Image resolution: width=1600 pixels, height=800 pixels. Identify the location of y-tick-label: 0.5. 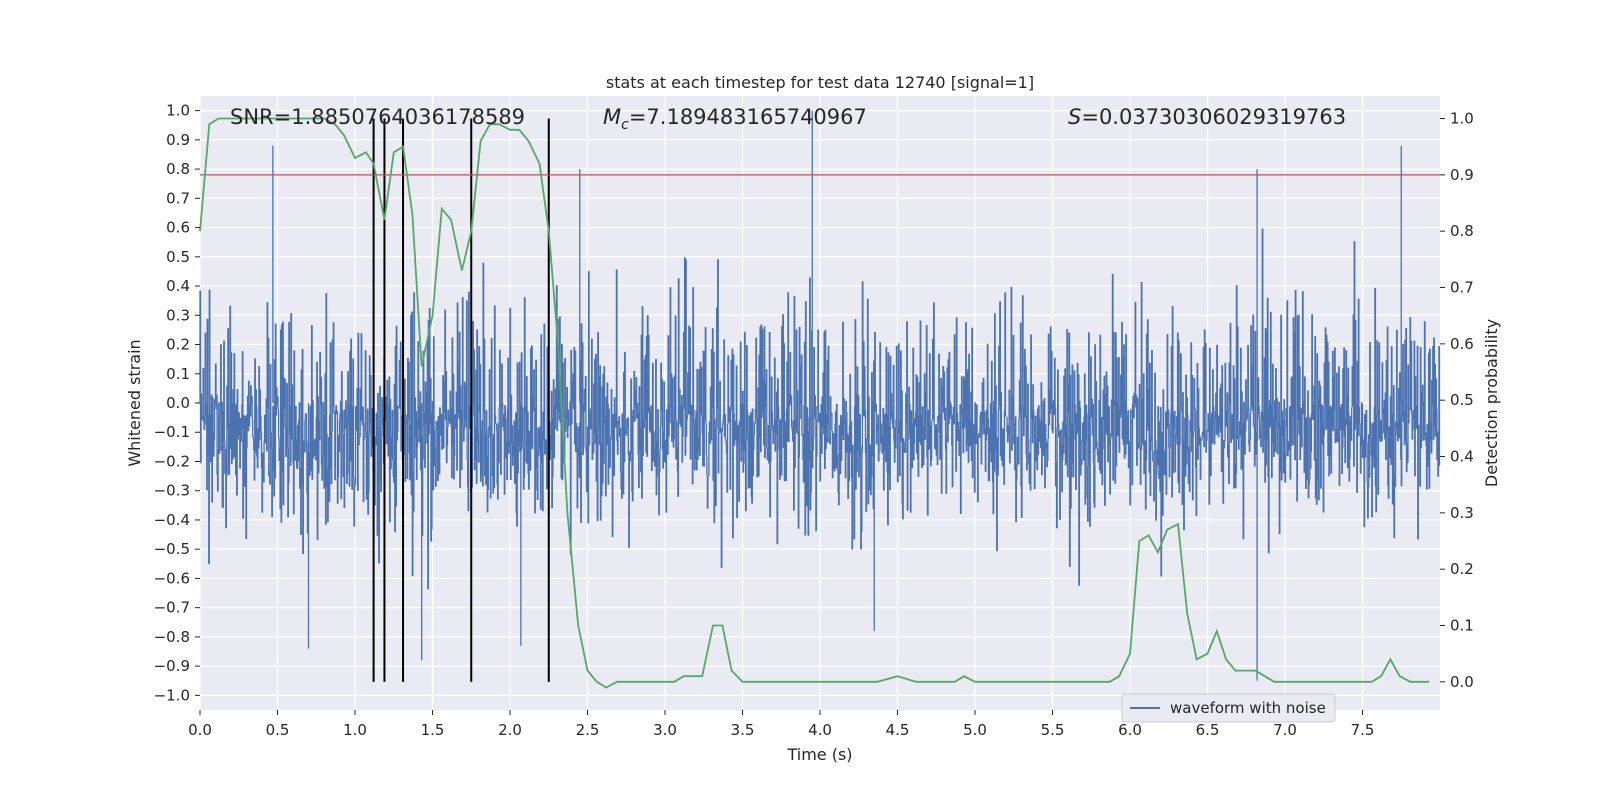
(178, 257).